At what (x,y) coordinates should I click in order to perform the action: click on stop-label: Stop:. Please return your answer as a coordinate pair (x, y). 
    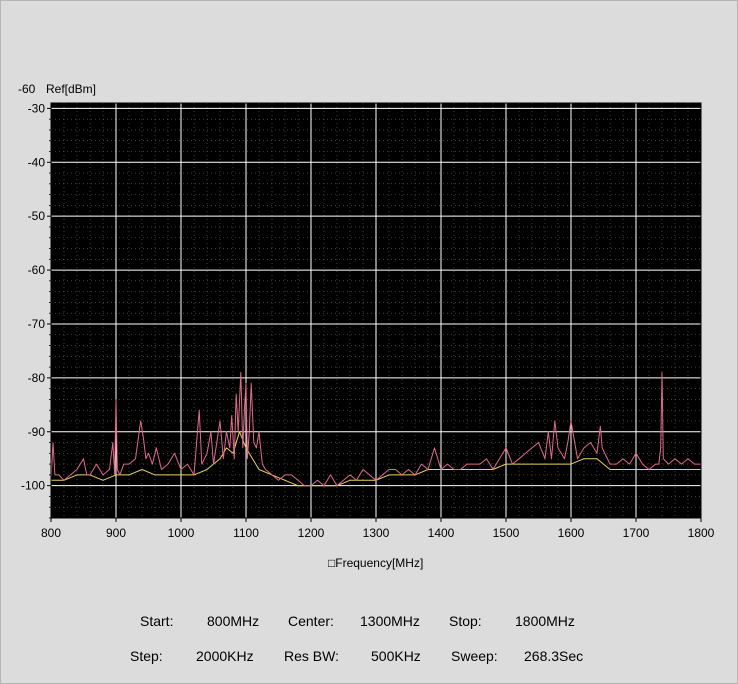
    Looking at the image, I should click on (465, 621).